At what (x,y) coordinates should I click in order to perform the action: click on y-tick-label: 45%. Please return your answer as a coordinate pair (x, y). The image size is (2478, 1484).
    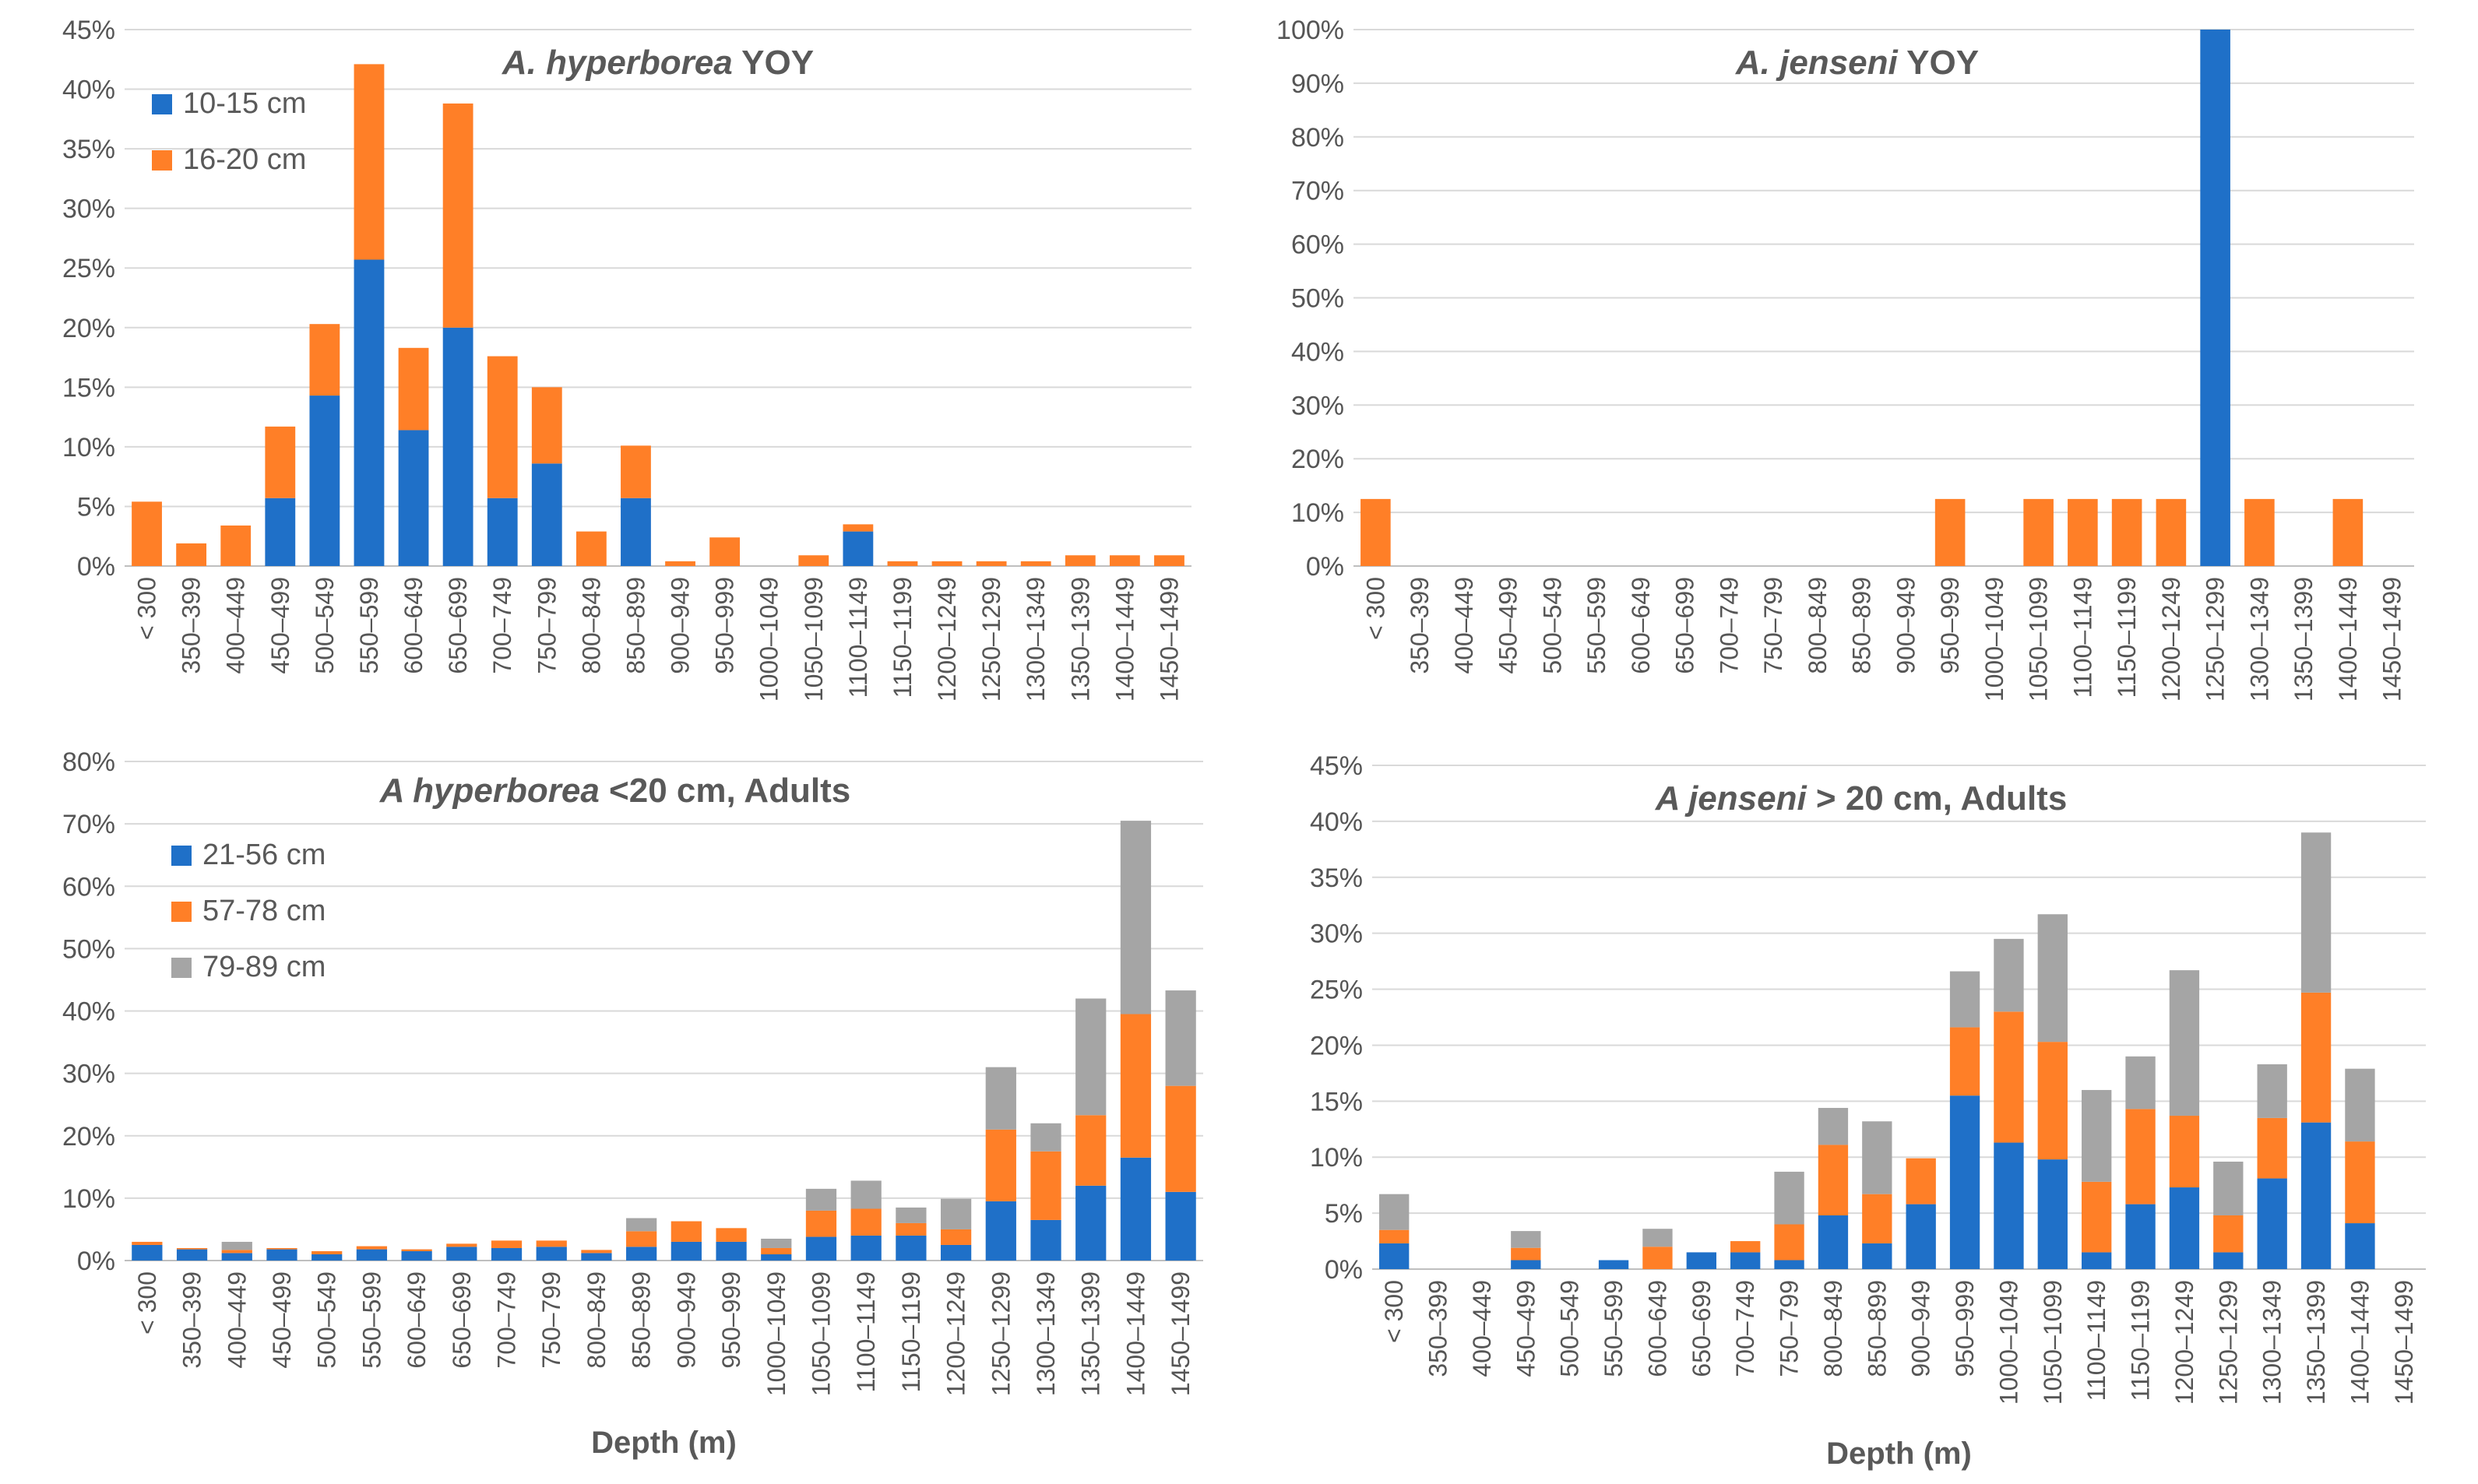
    Looking at the image, I should click on (88, 30).